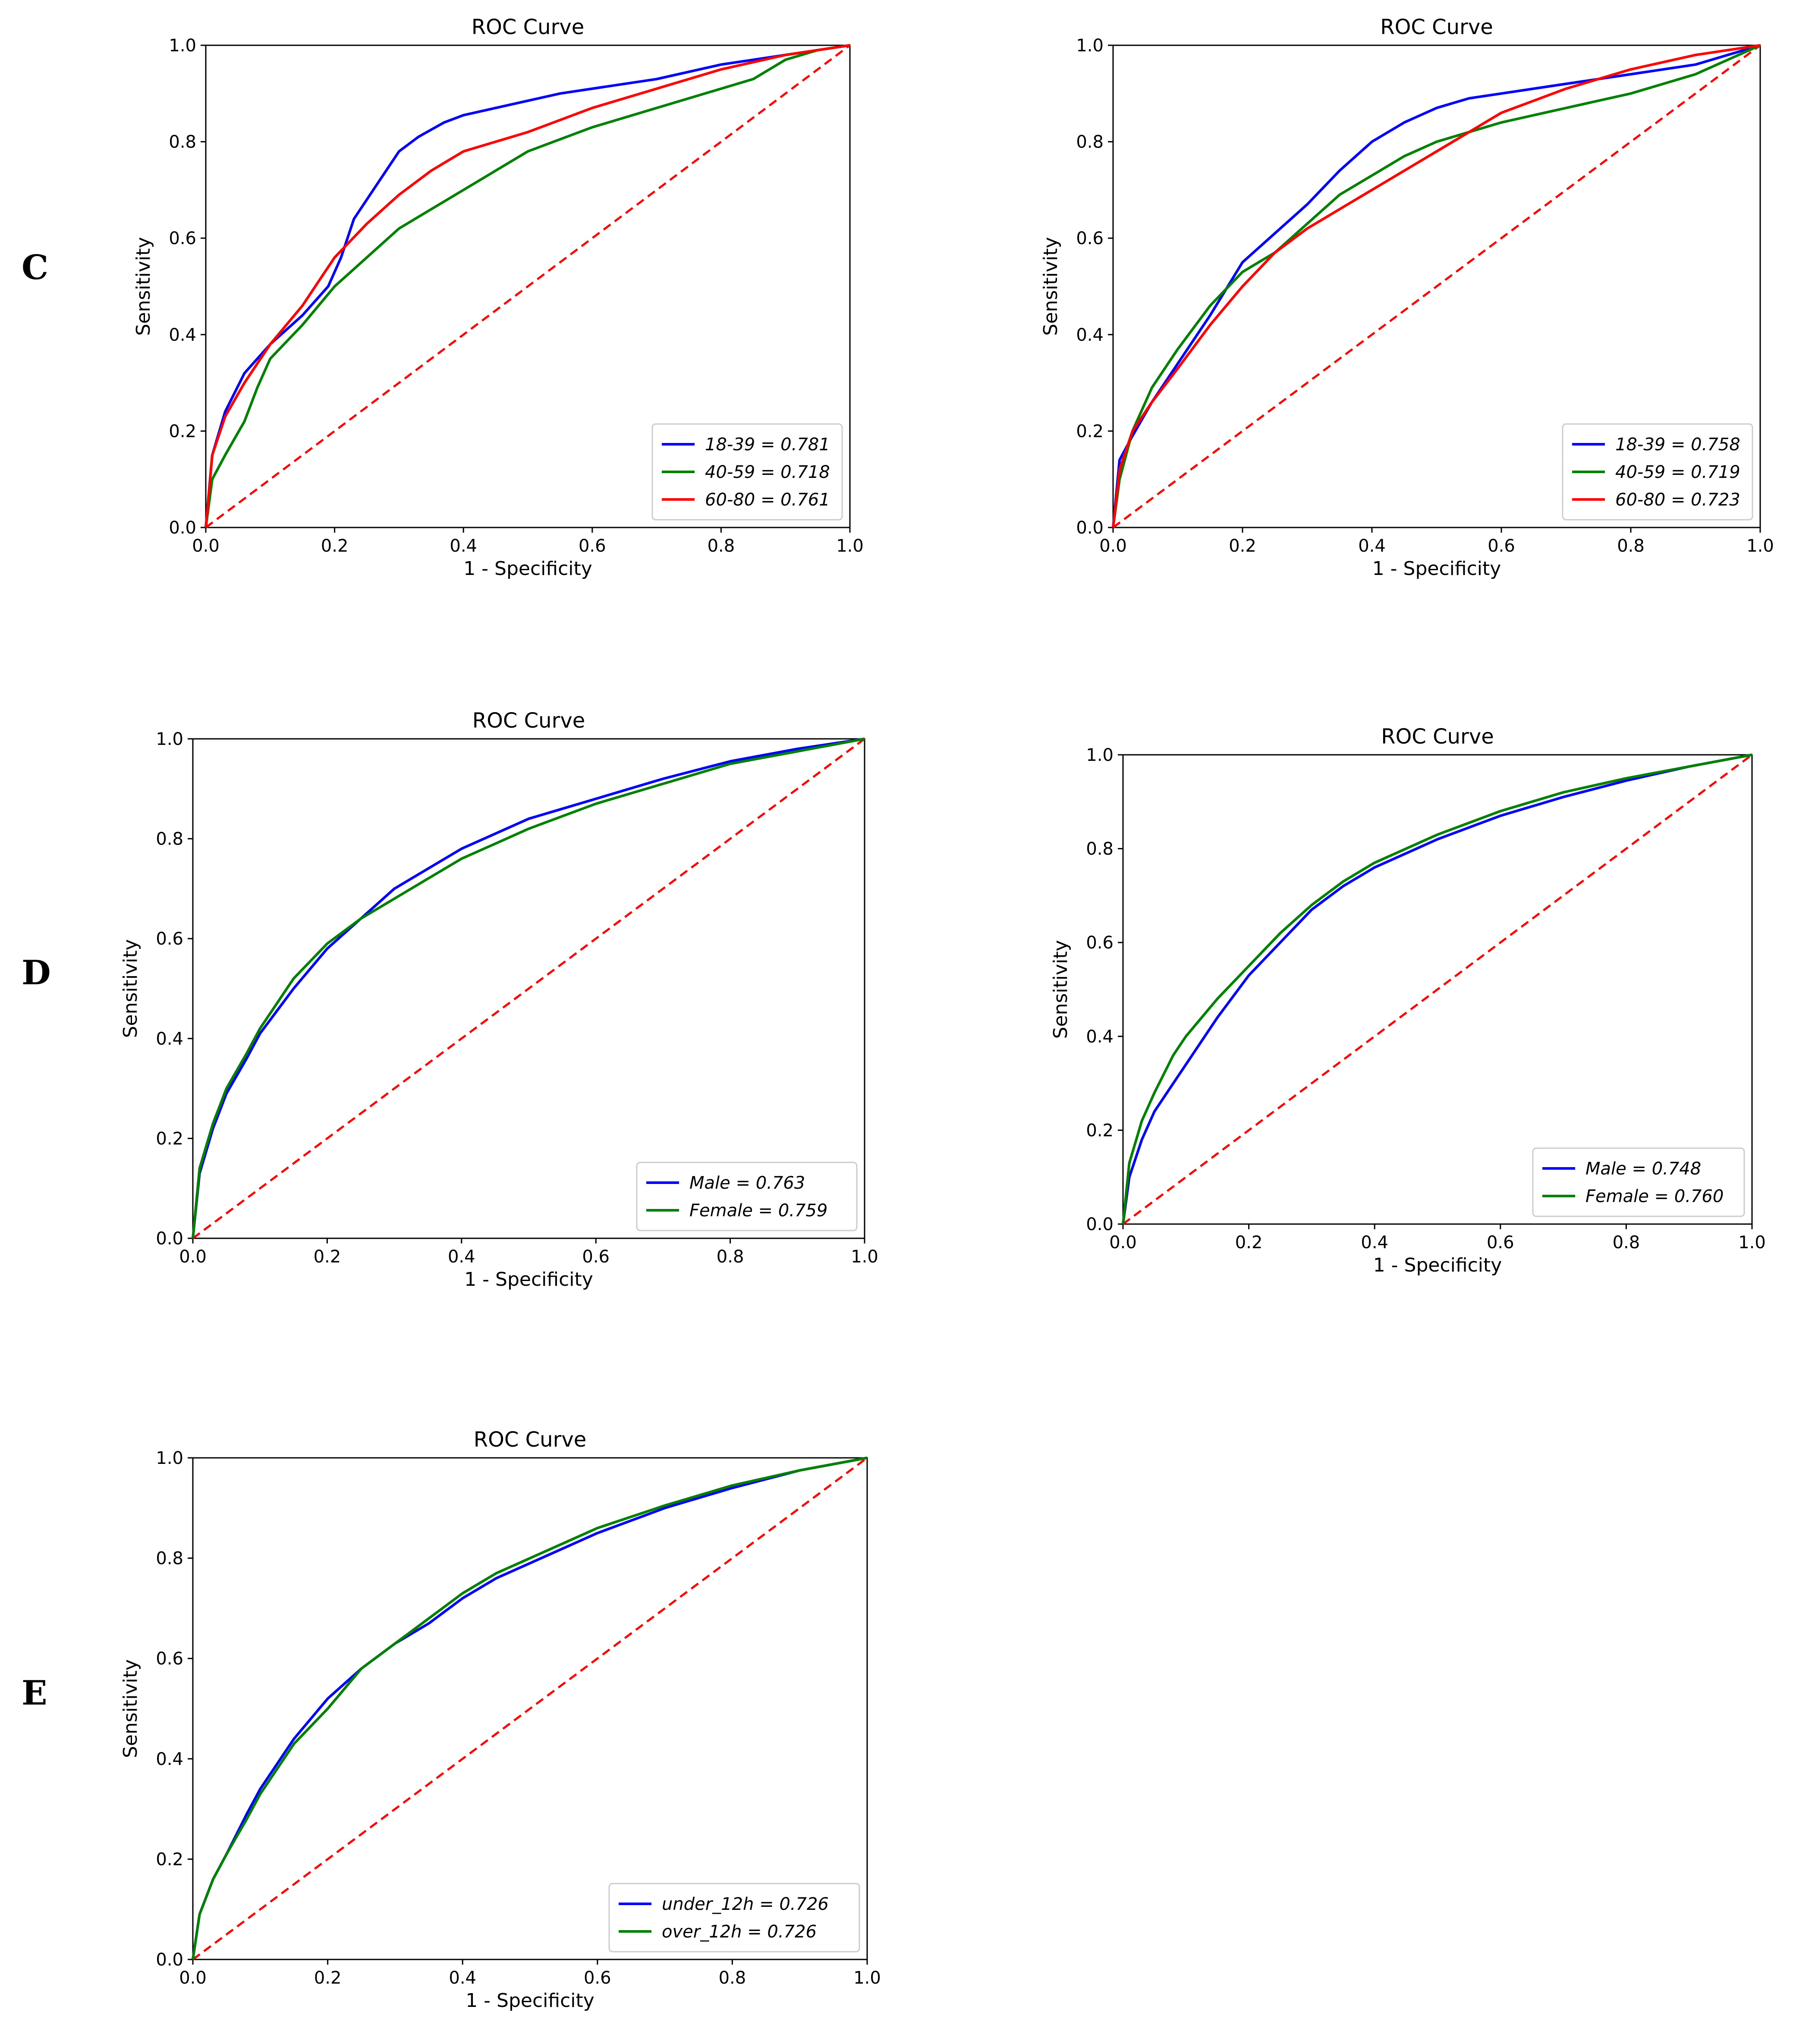  What do you see at coordinates (169, 939) in the screenshot?
I see `chart-3-ytick-label: 0.6` at bounding box center [169, 939].